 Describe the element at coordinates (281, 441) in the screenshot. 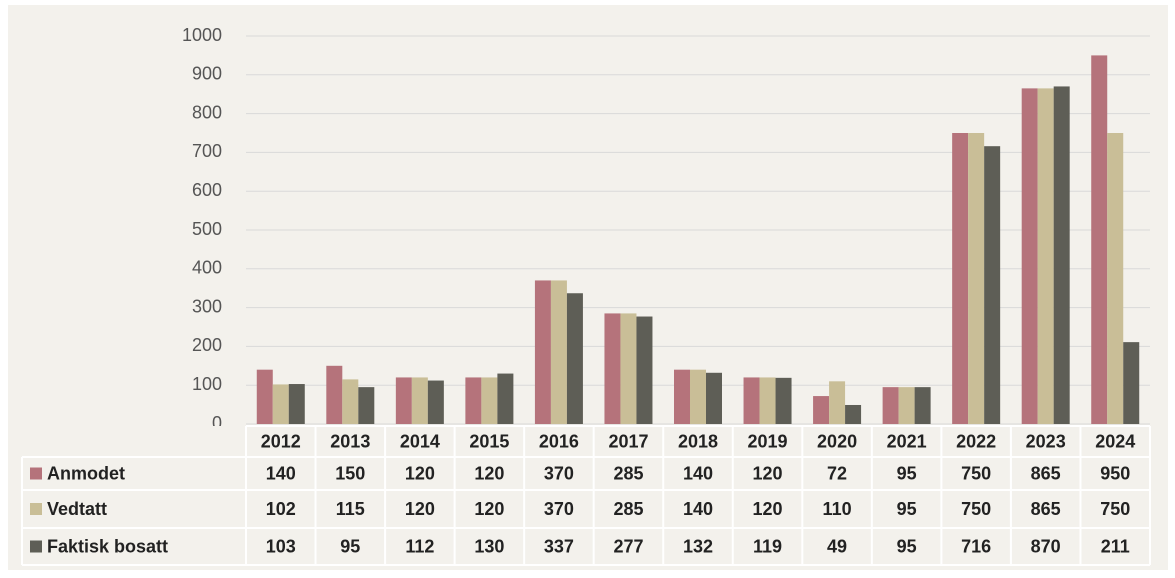

I see `x-tick-label: 2012` at that location.